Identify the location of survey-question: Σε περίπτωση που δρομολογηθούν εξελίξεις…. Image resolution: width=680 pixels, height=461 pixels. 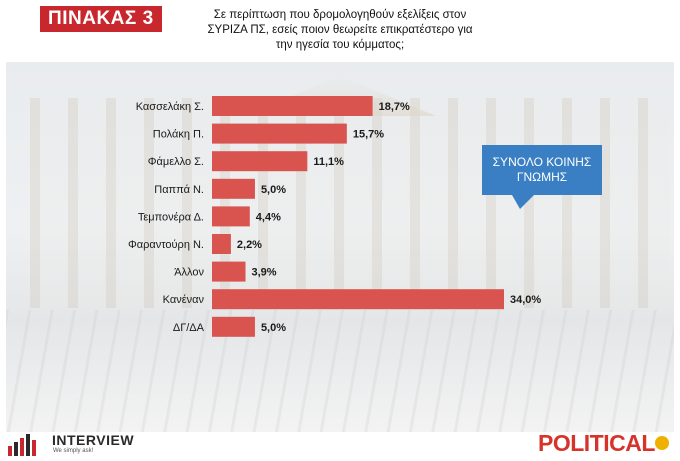
(340, 30).